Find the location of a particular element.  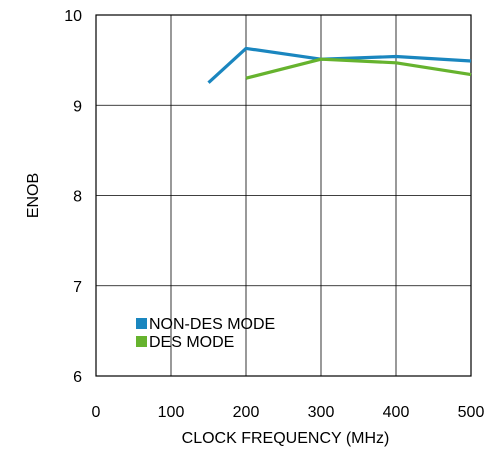

x-tick-label: 200 is located at coordinates (246, 412).